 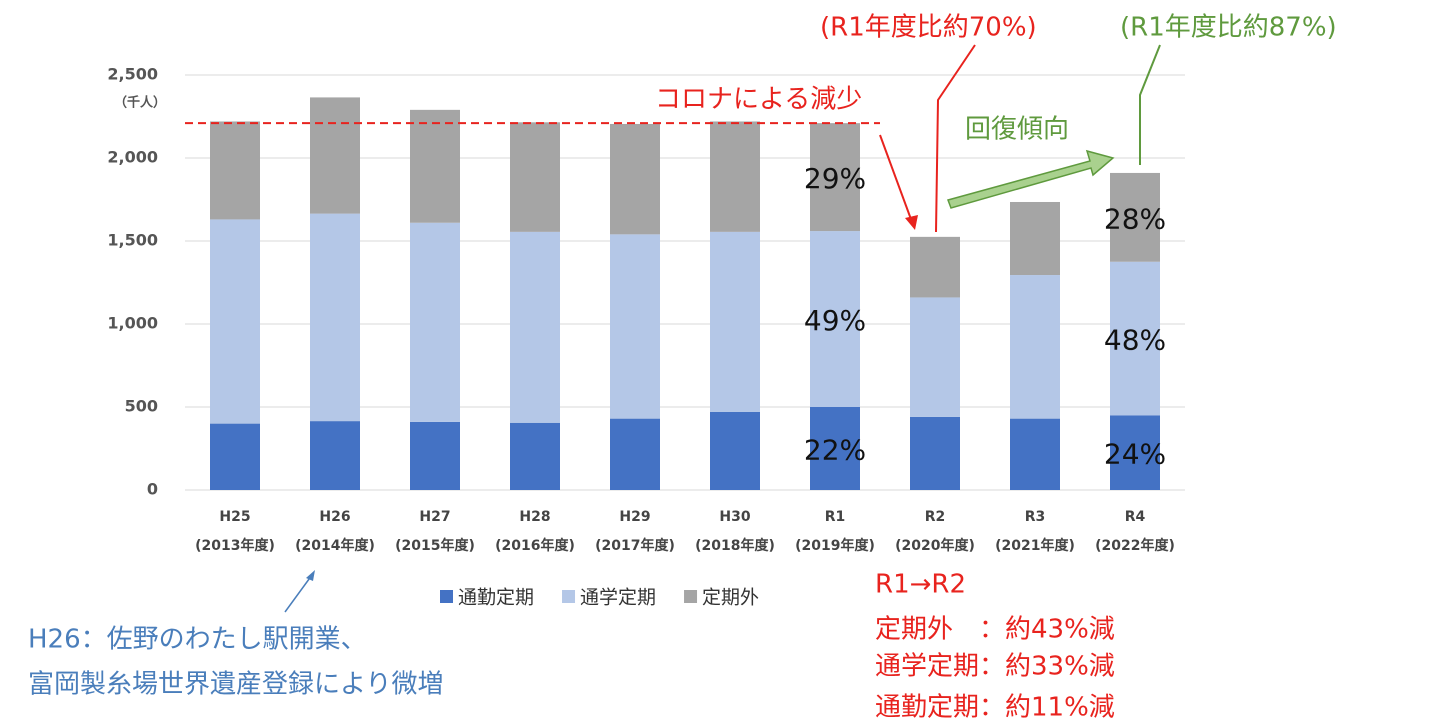 I want to click on annotation: (R1年度比約87%), so click(x=1228, y=28).